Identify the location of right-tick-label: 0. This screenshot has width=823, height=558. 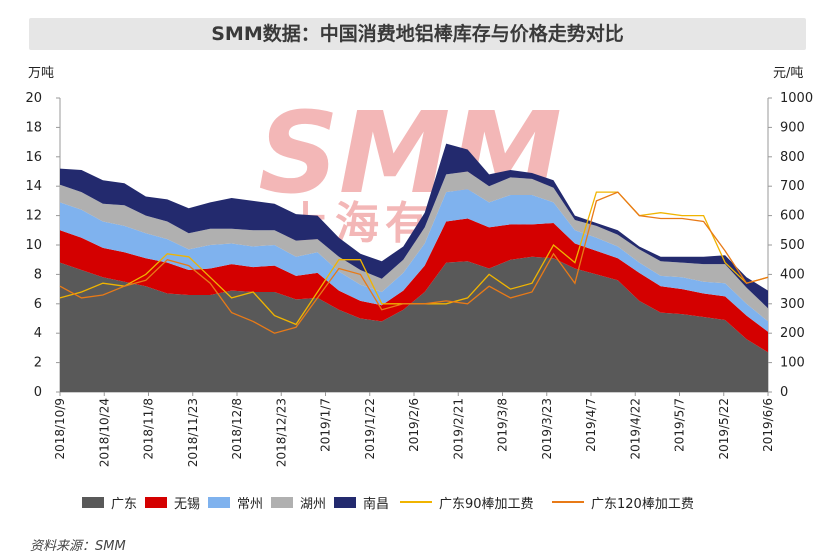
(784, 392).